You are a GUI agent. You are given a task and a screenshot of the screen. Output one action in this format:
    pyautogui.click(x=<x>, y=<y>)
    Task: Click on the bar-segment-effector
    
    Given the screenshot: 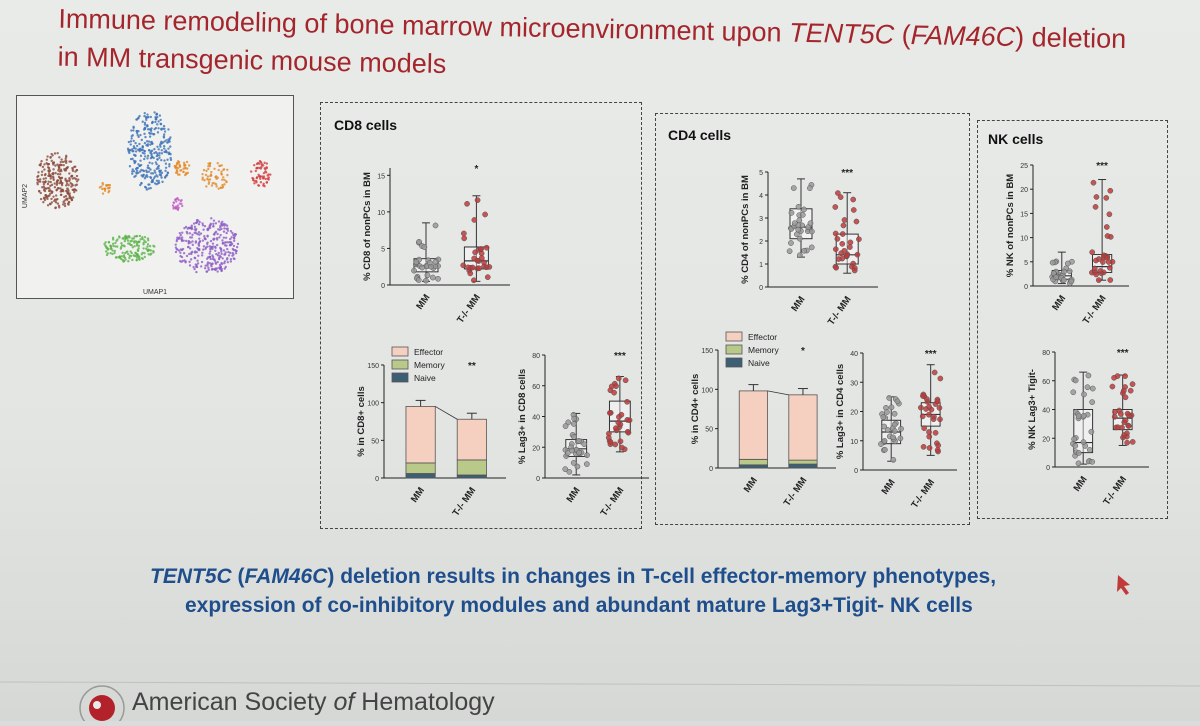 What is the action you would take?
    pyautogui.click(x=420, y=435)
    